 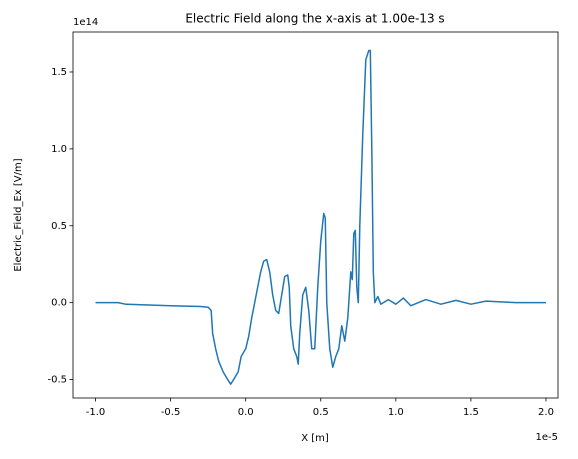 I want to click on y-tick-label: 1.0, so click(x=59, y=149).